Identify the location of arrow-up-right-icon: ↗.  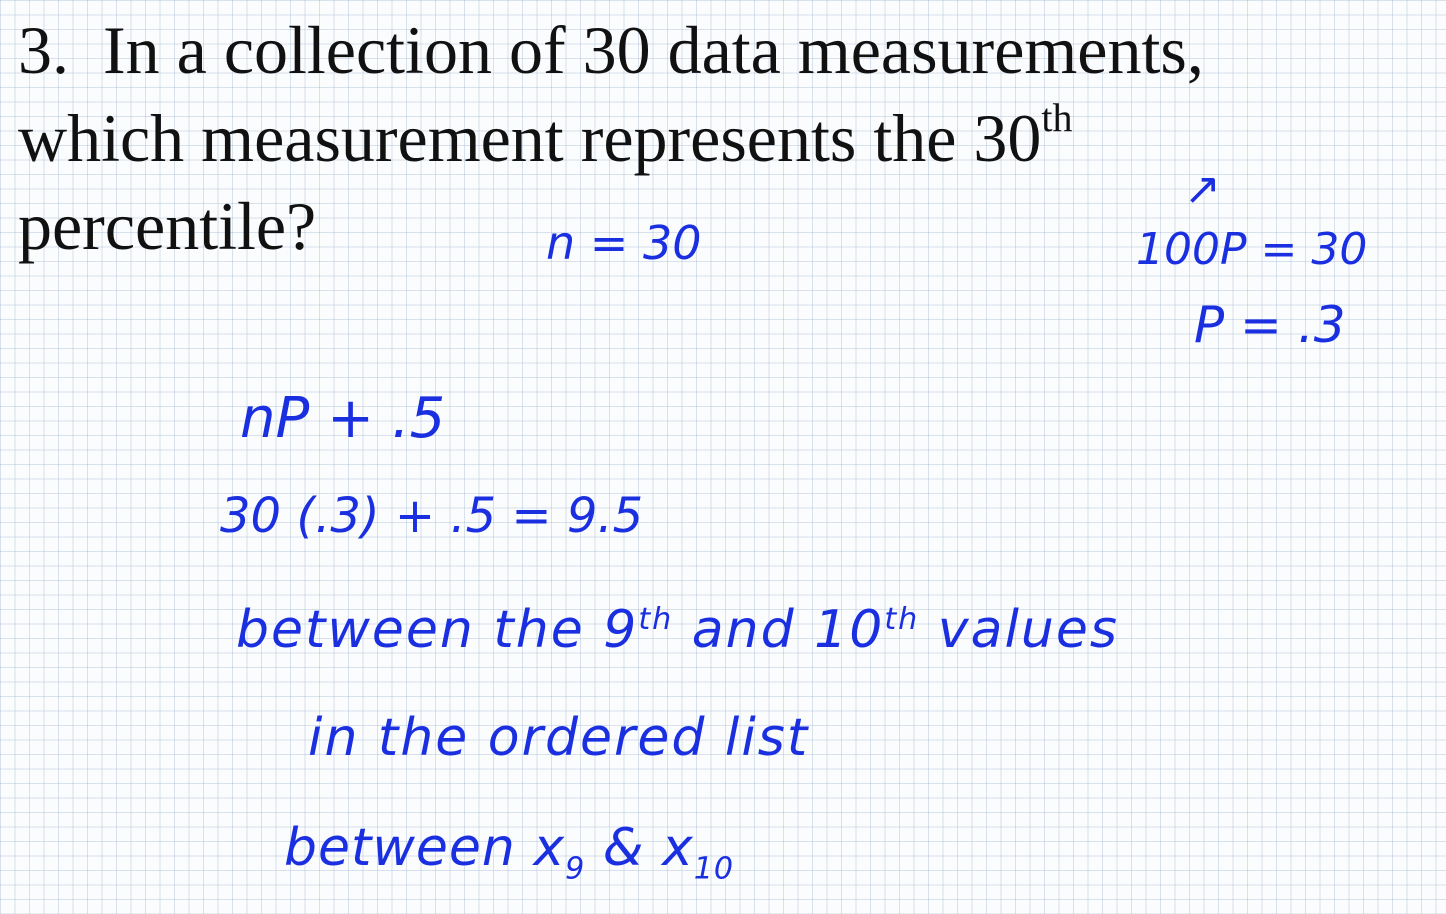
(1202, 189).